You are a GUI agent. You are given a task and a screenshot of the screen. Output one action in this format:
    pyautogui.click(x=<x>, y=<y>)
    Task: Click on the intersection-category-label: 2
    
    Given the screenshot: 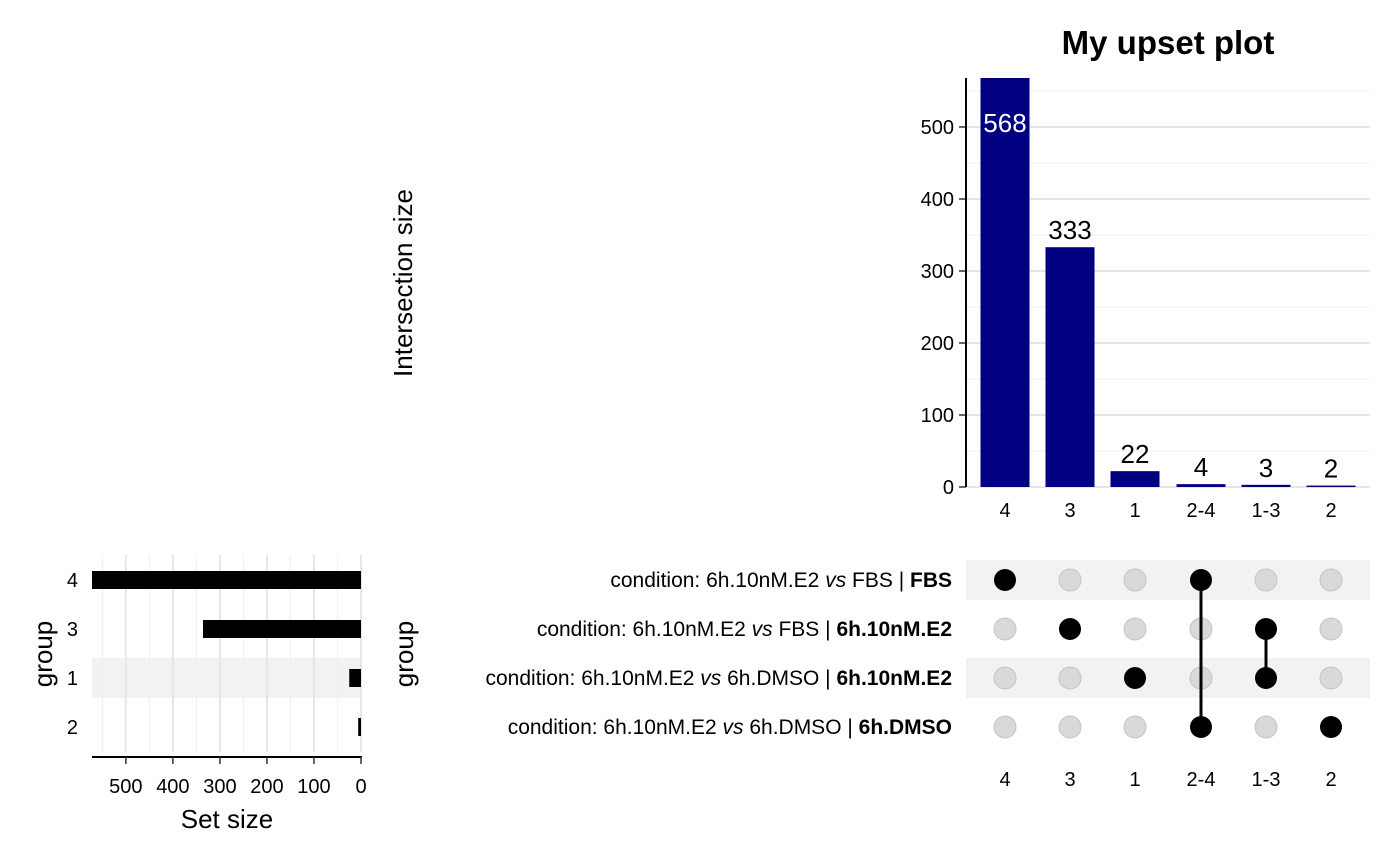 What is the action you would take?
    pyautogui.click(x=1330, y=511)
    